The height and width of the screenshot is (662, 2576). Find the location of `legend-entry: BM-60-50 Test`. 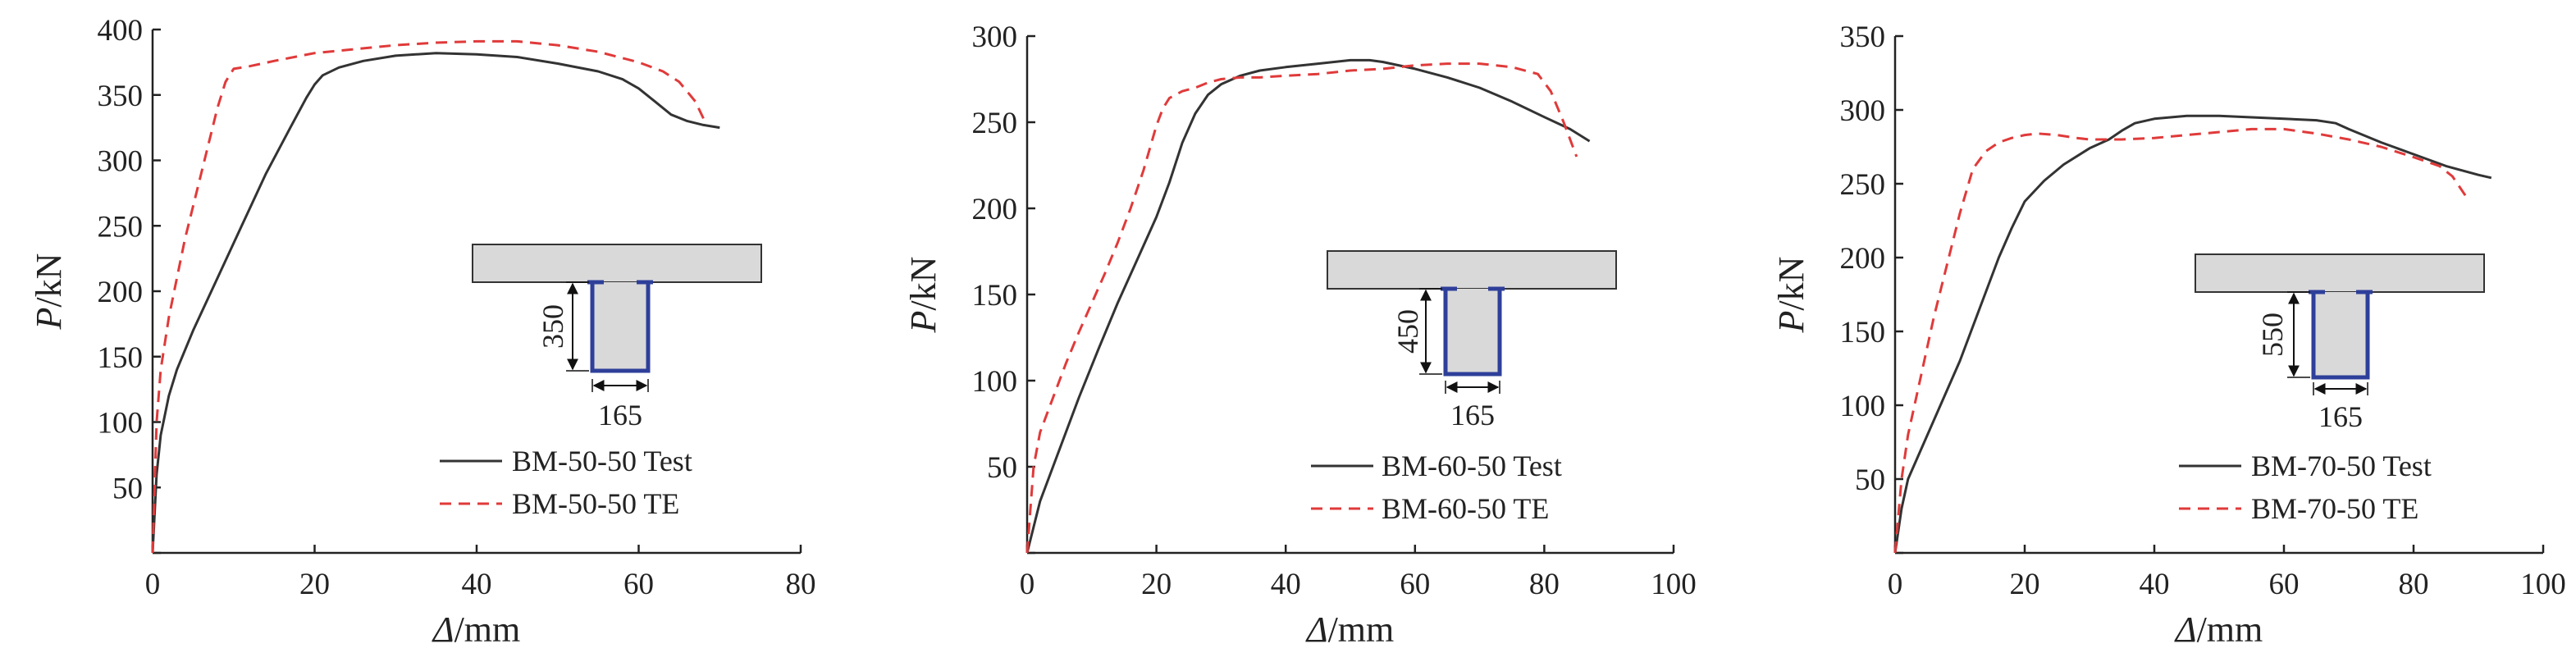

legend-entry: BM-60-50 Test is located at coordinates (1472, 466).